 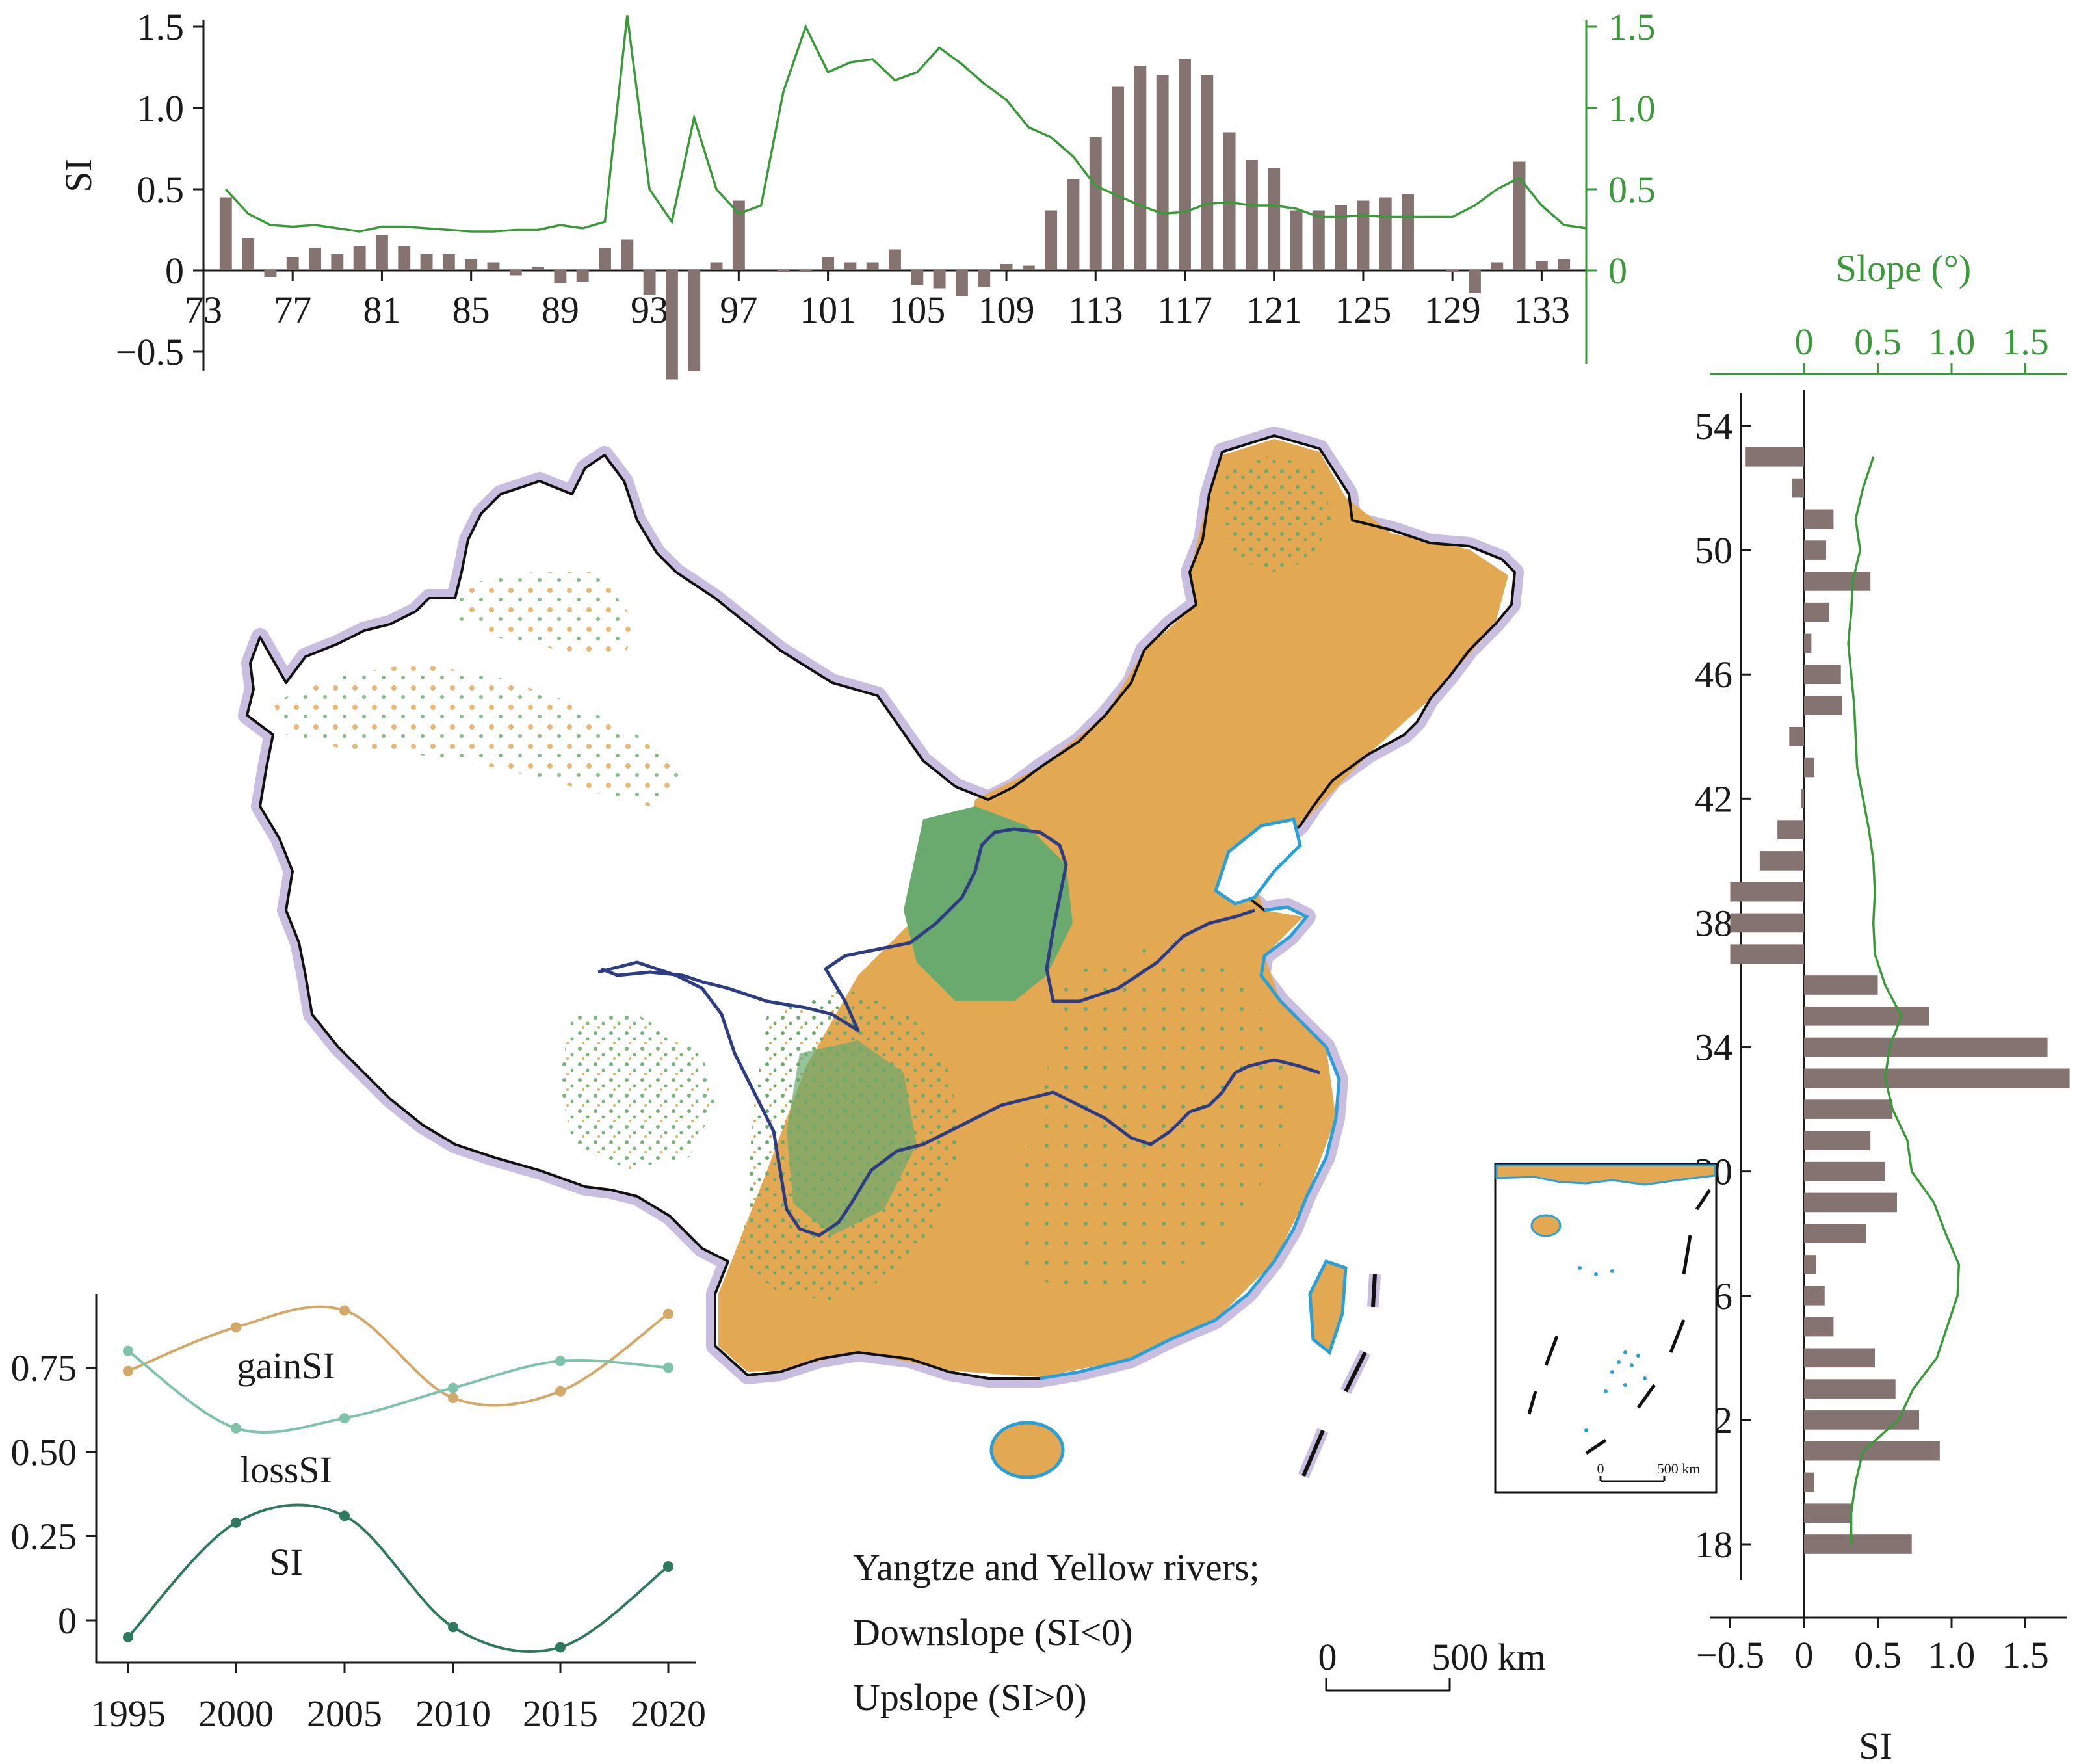 I want to click on lat-xtick-label-1: 0, so click(x=1804, y=1655).